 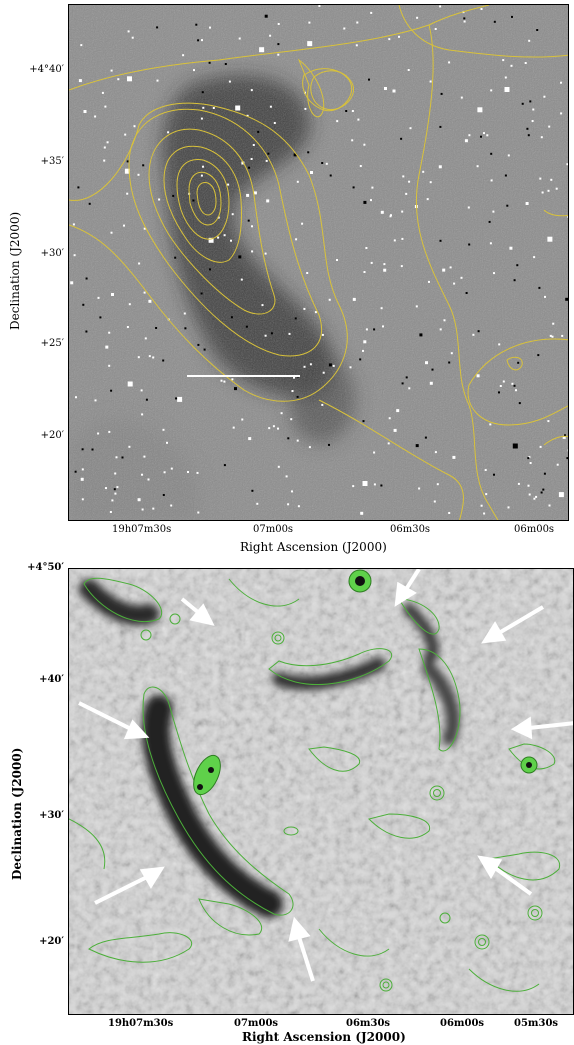 What do you see at coordinates (536, 1023) in the screenshot?
I see `bottom-x-tick: 05m30s` at bounding box center [536, 1023].